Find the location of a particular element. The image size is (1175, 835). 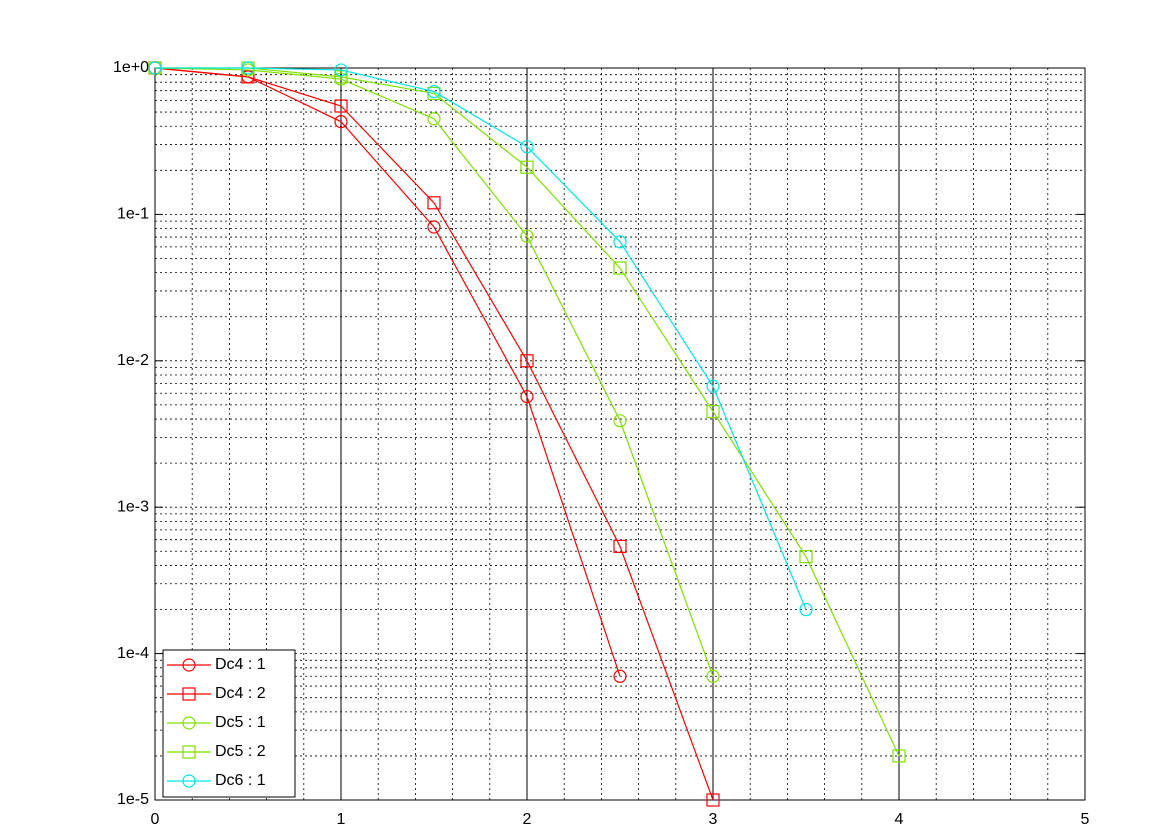

x-tick-label: 0 is located at coordinates (155, 819).